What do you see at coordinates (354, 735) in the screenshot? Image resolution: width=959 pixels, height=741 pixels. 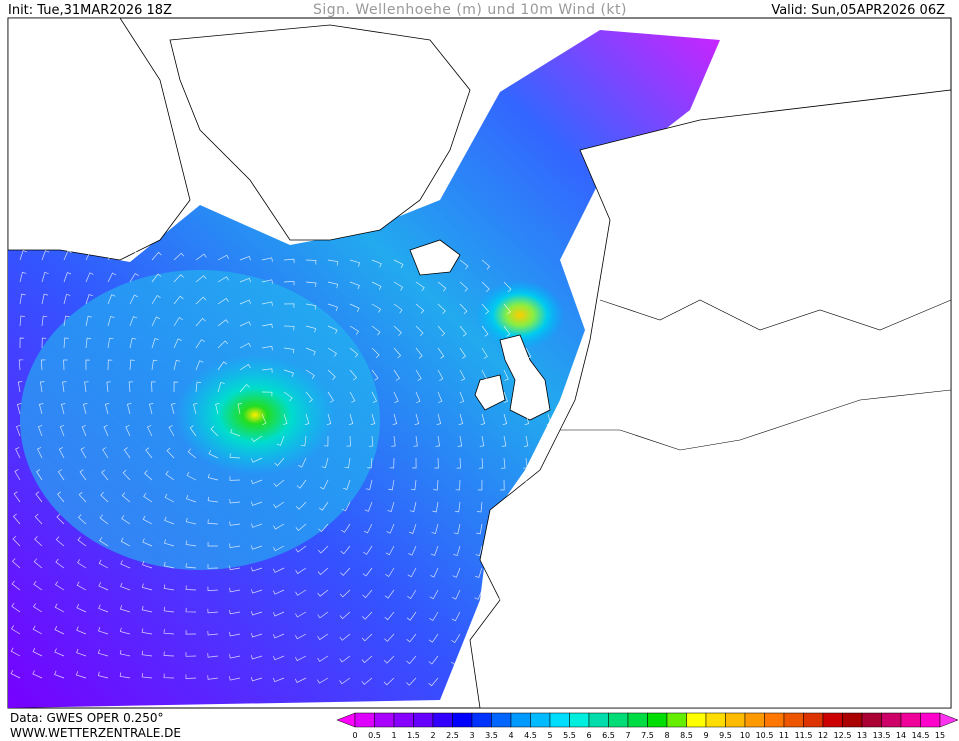 I see `colorbar-label: 0` at bounding box center [354, 735].